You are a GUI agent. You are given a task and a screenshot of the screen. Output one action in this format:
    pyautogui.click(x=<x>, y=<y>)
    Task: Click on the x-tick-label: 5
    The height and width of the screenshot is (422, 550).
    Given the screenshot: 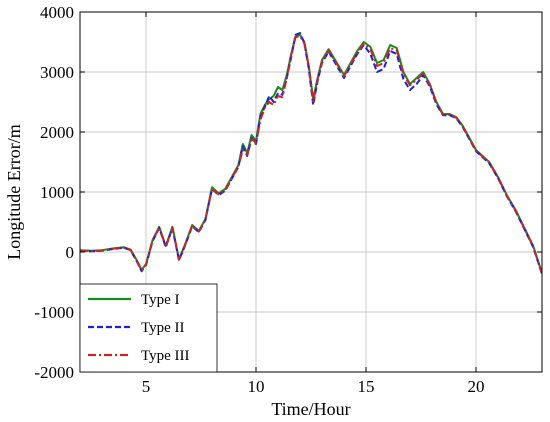 What is the action you would take?
    pyautogui.click(x=146, y=386)
    